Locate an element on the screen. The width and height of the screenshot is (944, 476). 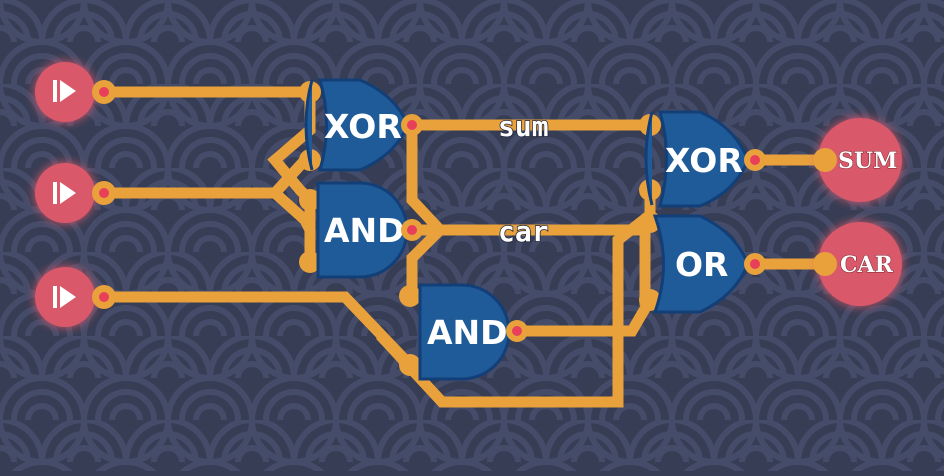
wire-and2-or is located at coordinates (586, 317).